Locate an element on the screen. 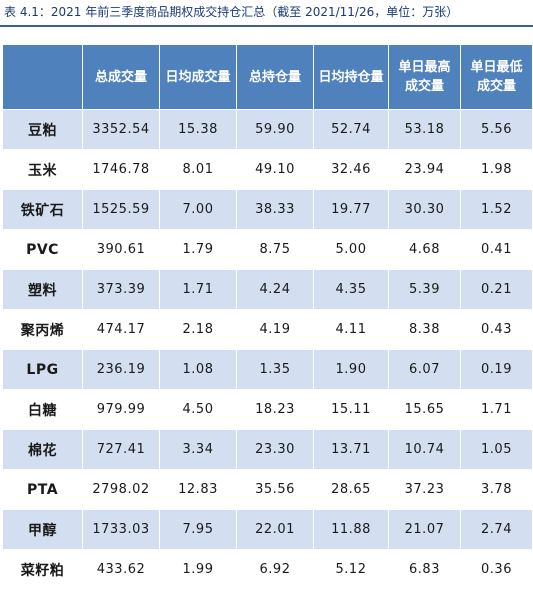 This screenshot has height=590, width=533. table-row: 铁矿石 1525.59 7.00 38.33 19.77 30.30 1.52 is located at coordinates (267, 209).